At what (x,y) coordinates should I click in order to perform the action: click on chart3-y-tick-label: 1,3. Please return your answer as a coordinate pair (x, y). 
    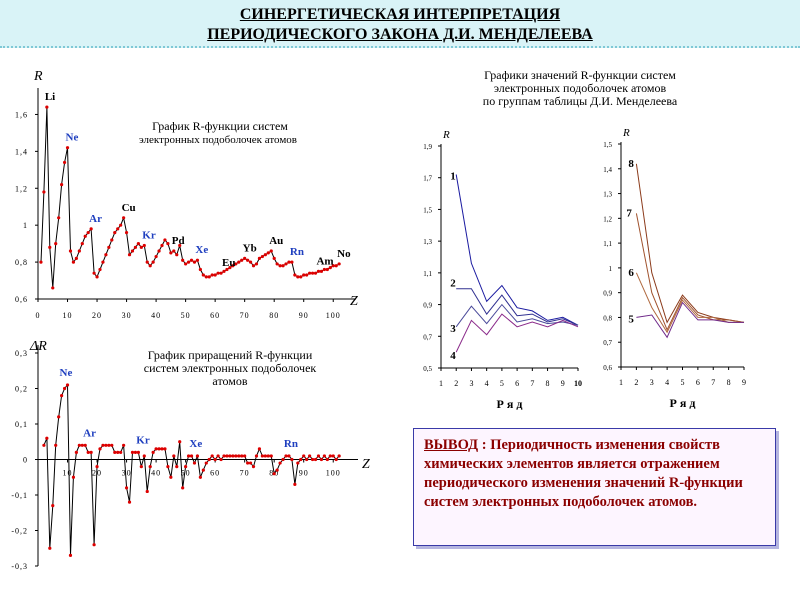
    Looking at the image, I should click on (427, 242).